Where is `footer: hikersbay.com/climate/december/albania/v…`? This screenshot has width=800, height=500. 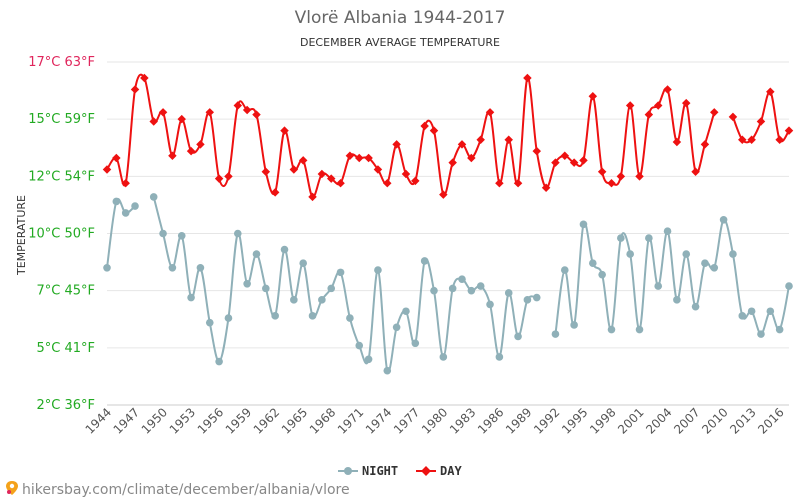 footer: hikersbay.com/climate/december/albania/v… is located at coordinates (178, 489).